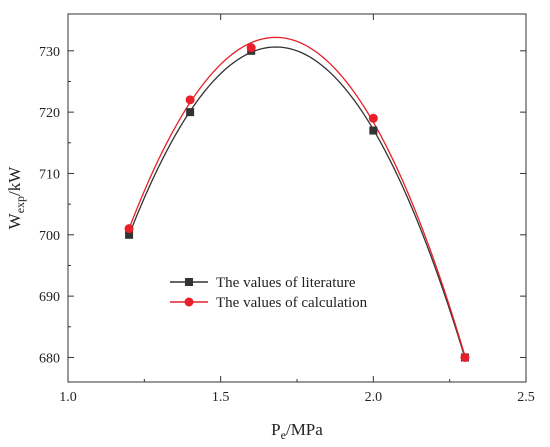 The height and width of the screenshot is (447, 550). I want to click on legend-label-calculation: The values of calculation, so click(292, 303).